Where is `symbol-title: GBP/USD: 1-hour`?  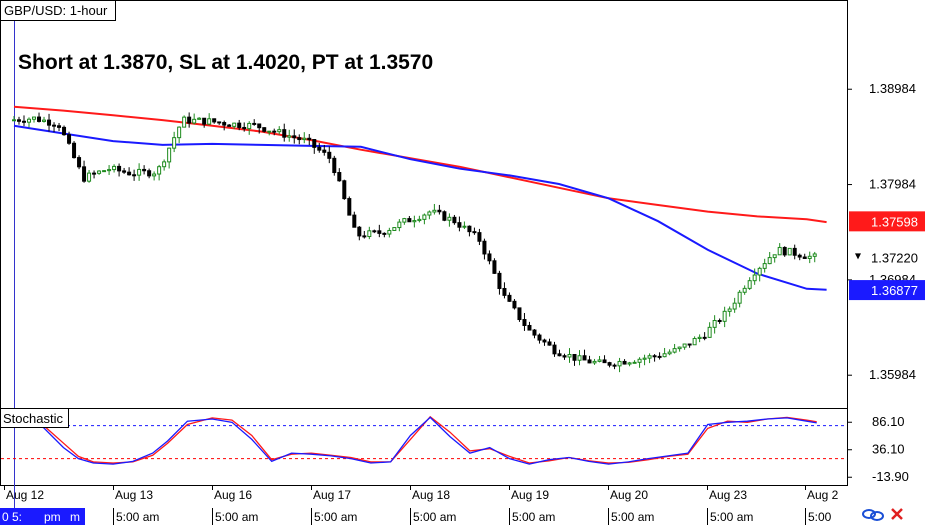
symbol-title: GBP/USD: 1-hour is located at coordinates (56, 10).